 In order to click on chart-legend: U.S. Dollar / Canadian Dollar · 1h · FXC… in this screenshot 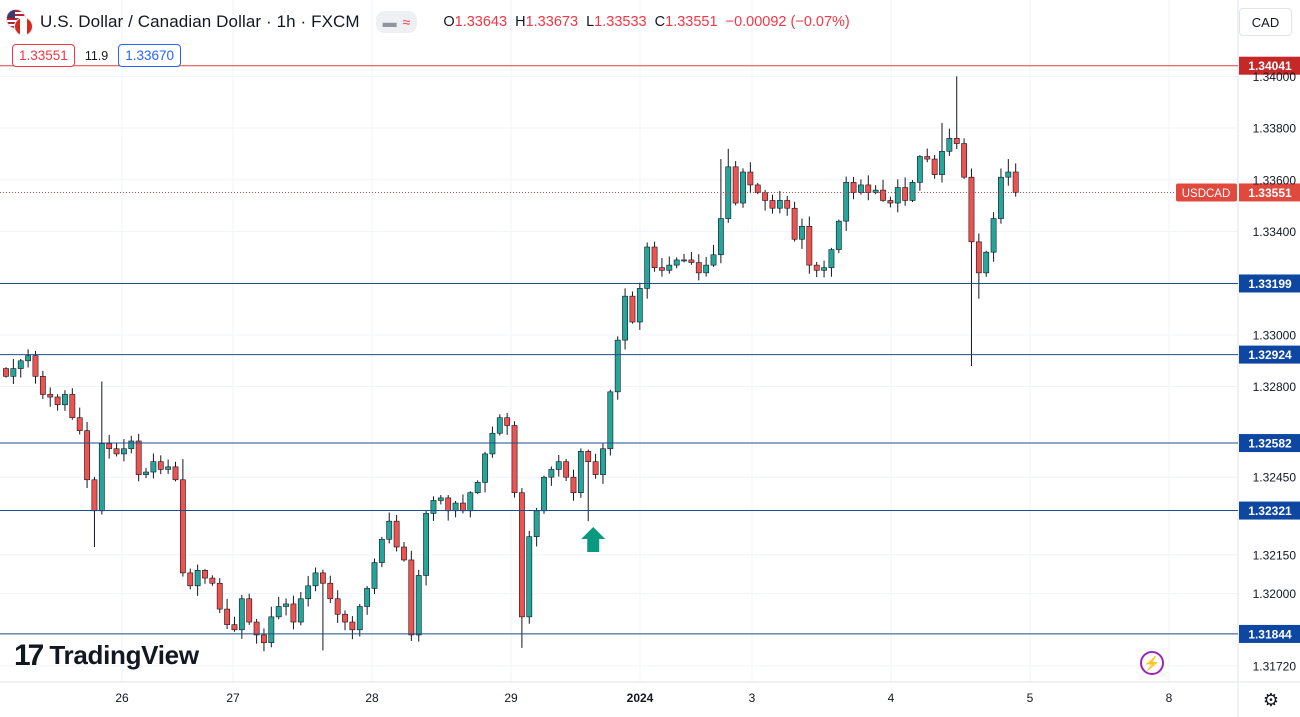, I will do `click(428, 22)`.